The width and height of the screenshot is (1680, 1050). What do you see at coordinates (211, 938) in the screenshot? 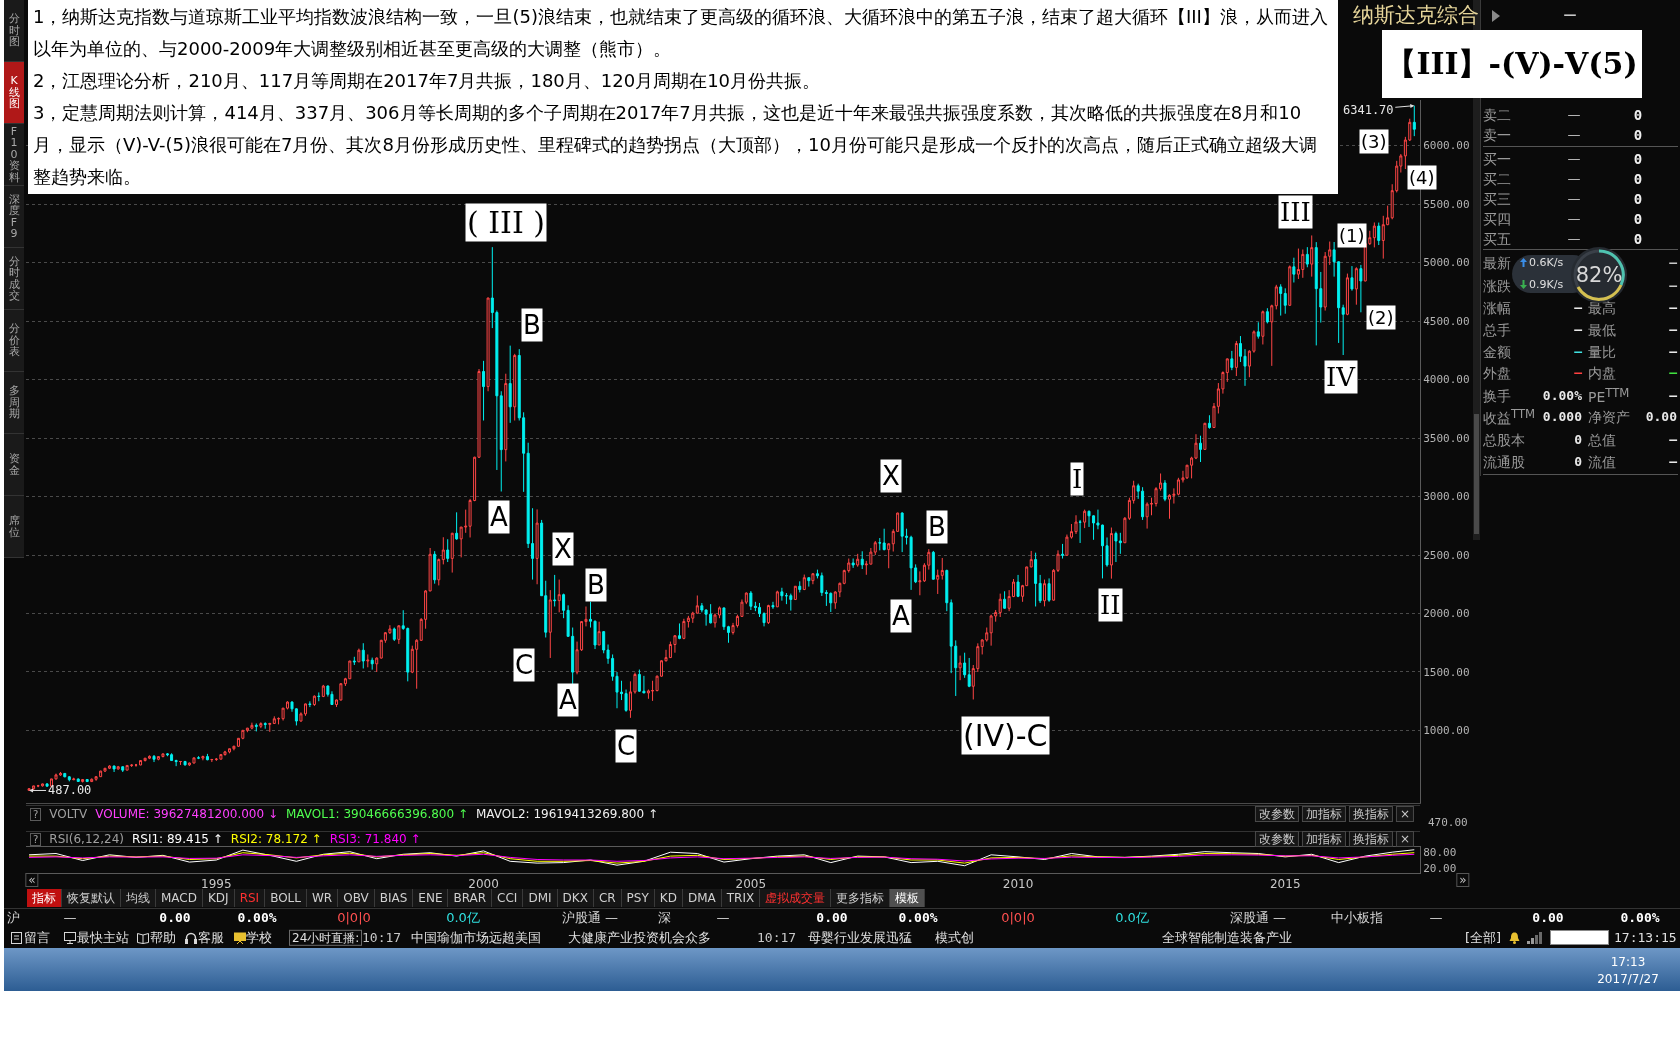
I see `text: 客服` at bounding box center [211, 938].